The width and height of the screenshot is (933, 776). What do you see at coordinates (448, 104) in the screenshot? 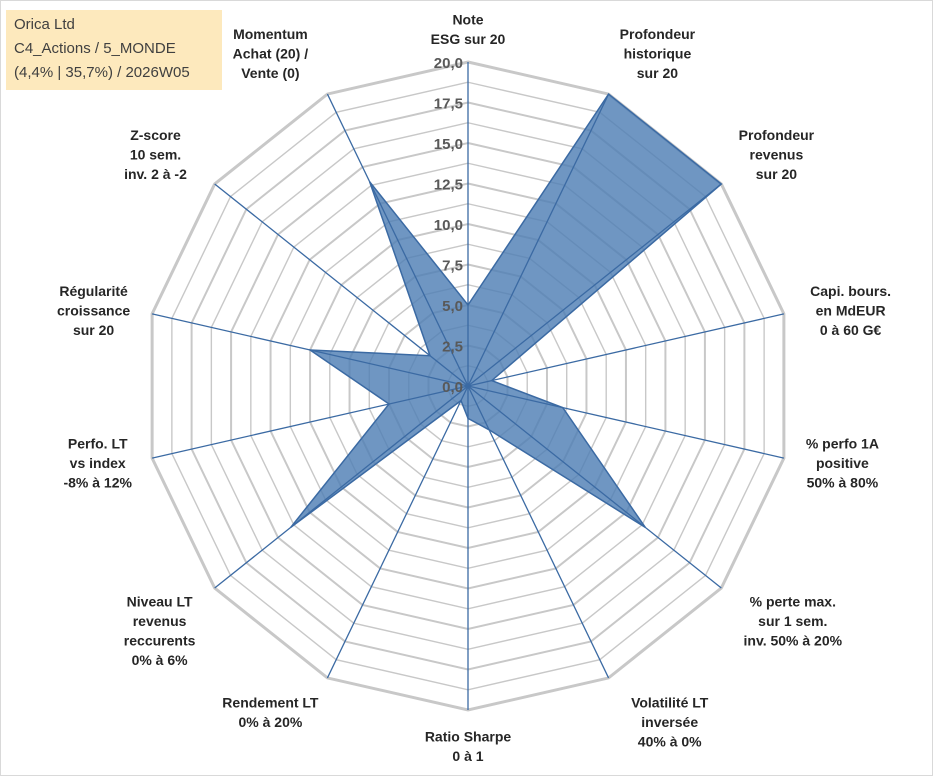
I see `tick-label: 17,5` at bounding box center [448, 104].